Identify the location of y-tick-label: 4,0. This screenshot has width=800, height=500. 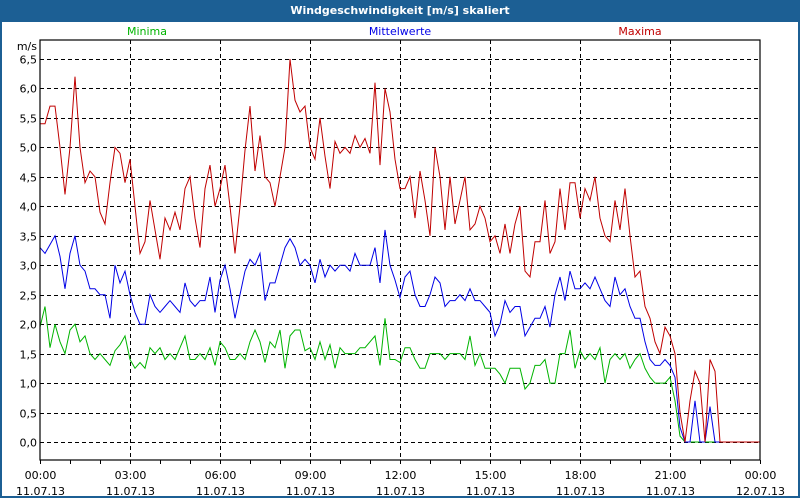
(29, 207).